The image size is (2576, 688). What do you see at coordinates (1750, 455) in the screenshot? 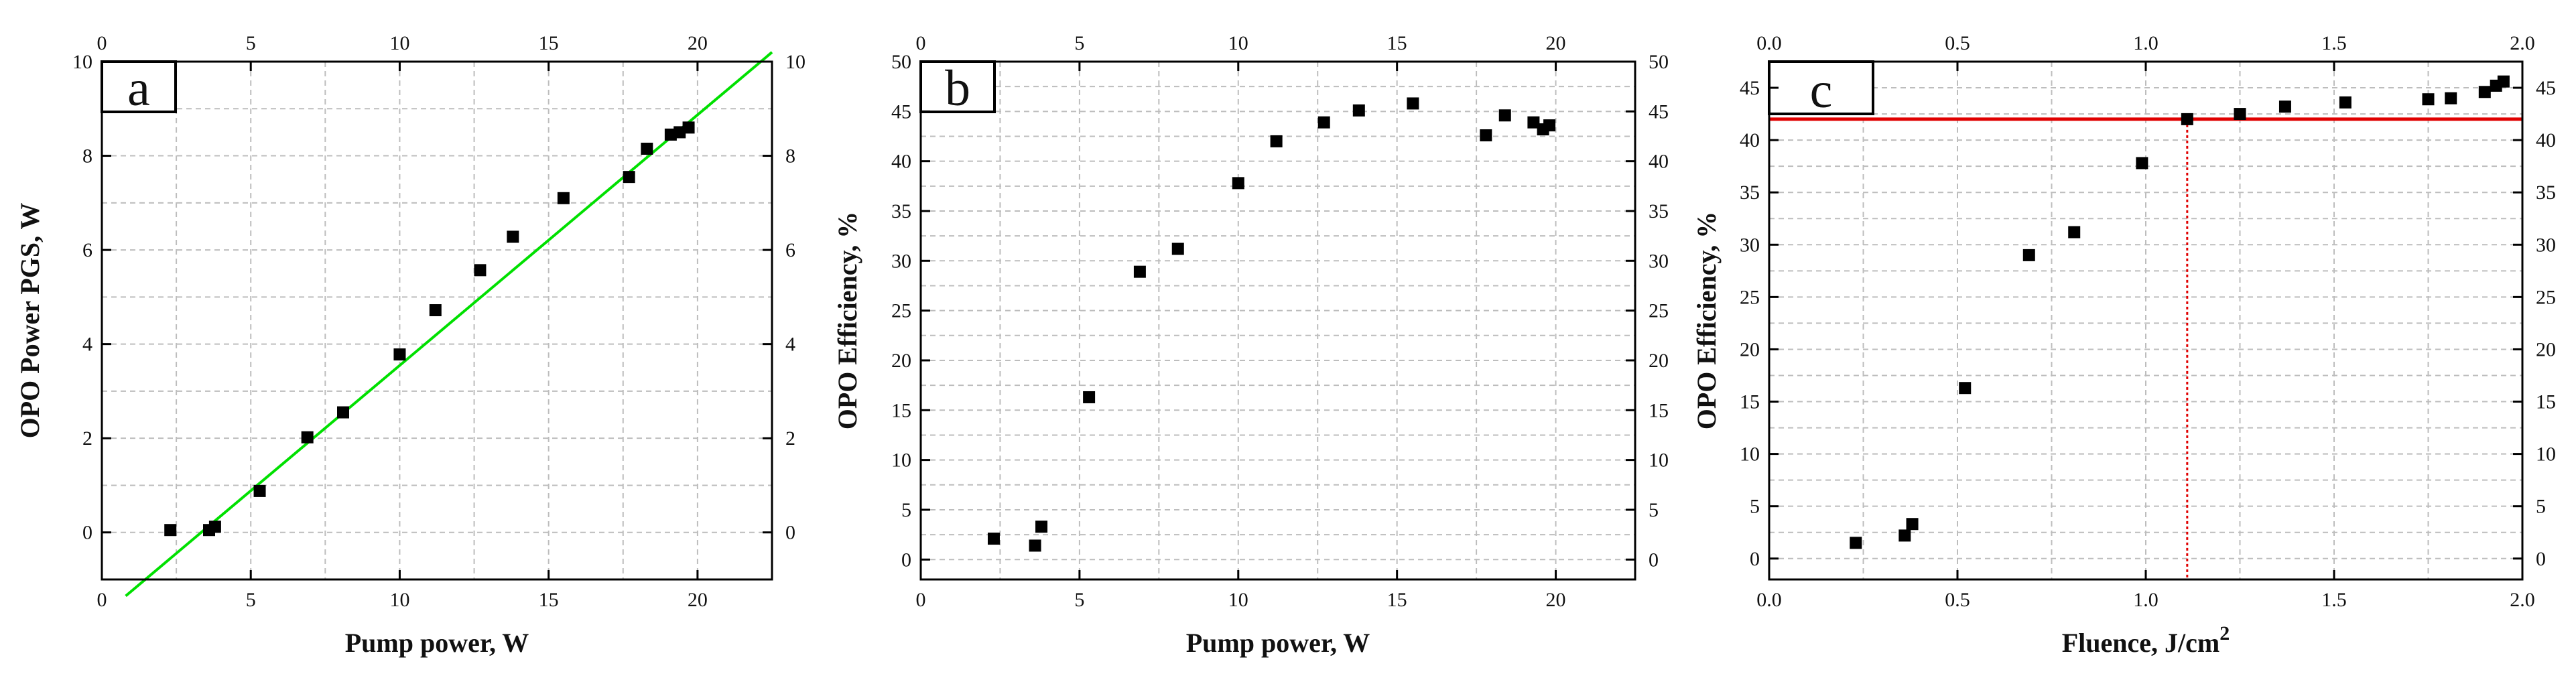
I see `chart-c-ytick-label-2: 10` at bounding box center [1750, 455].